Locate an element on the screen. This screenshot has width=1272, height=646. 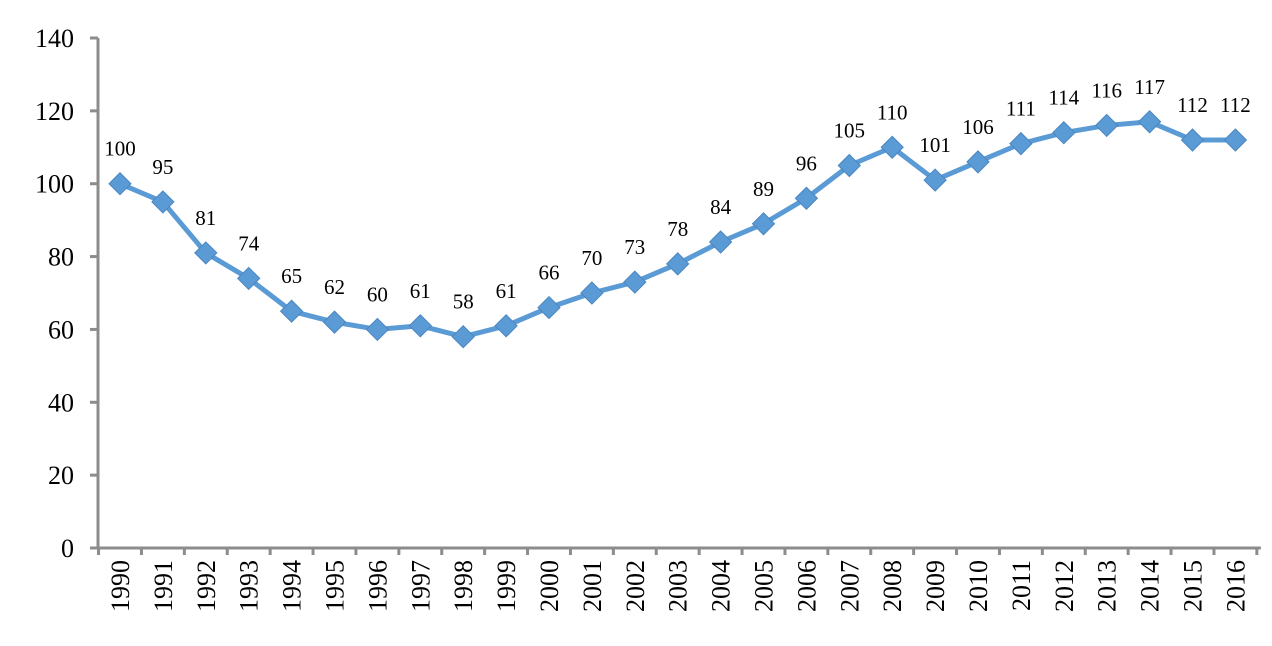
data-label: 81 is located at coordinates (205, 218).